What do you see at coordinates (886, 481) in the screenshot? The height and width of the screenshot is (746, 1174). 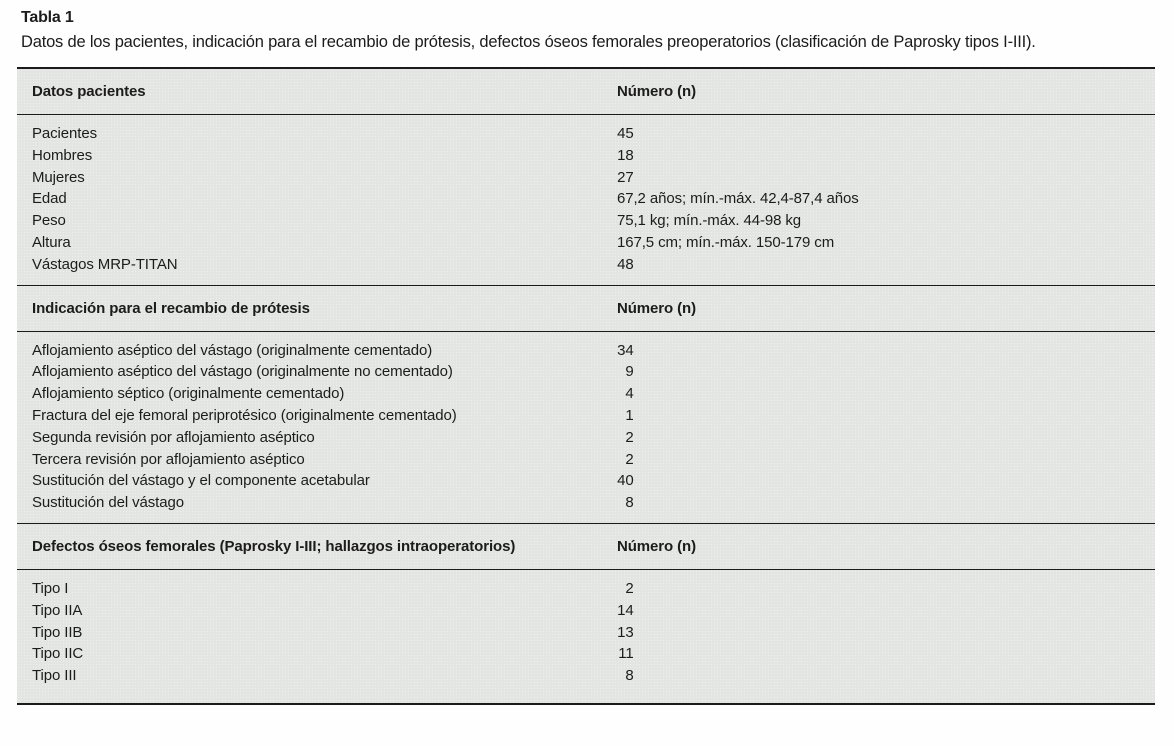 I see `row-value-cell: 40` at bounding box center [886, 481].